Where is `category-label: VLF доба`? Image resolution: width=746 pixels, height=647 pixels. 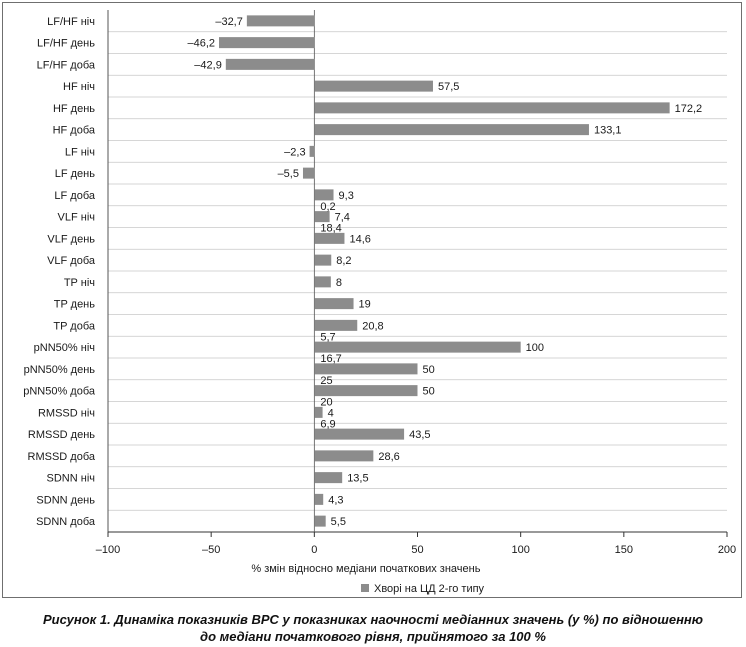 category-label: VLF доба is located at coordinates (71, 261).